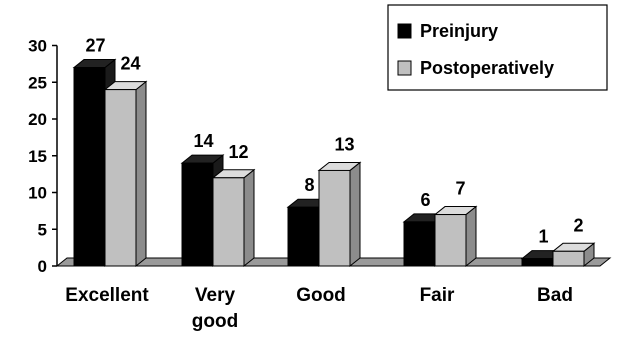 Image resolution: width=619 pixels, height=338 pixels. Describe the element at coordinates (321, 295) in the screenshot. I see `x-category-label: Good` at that location.